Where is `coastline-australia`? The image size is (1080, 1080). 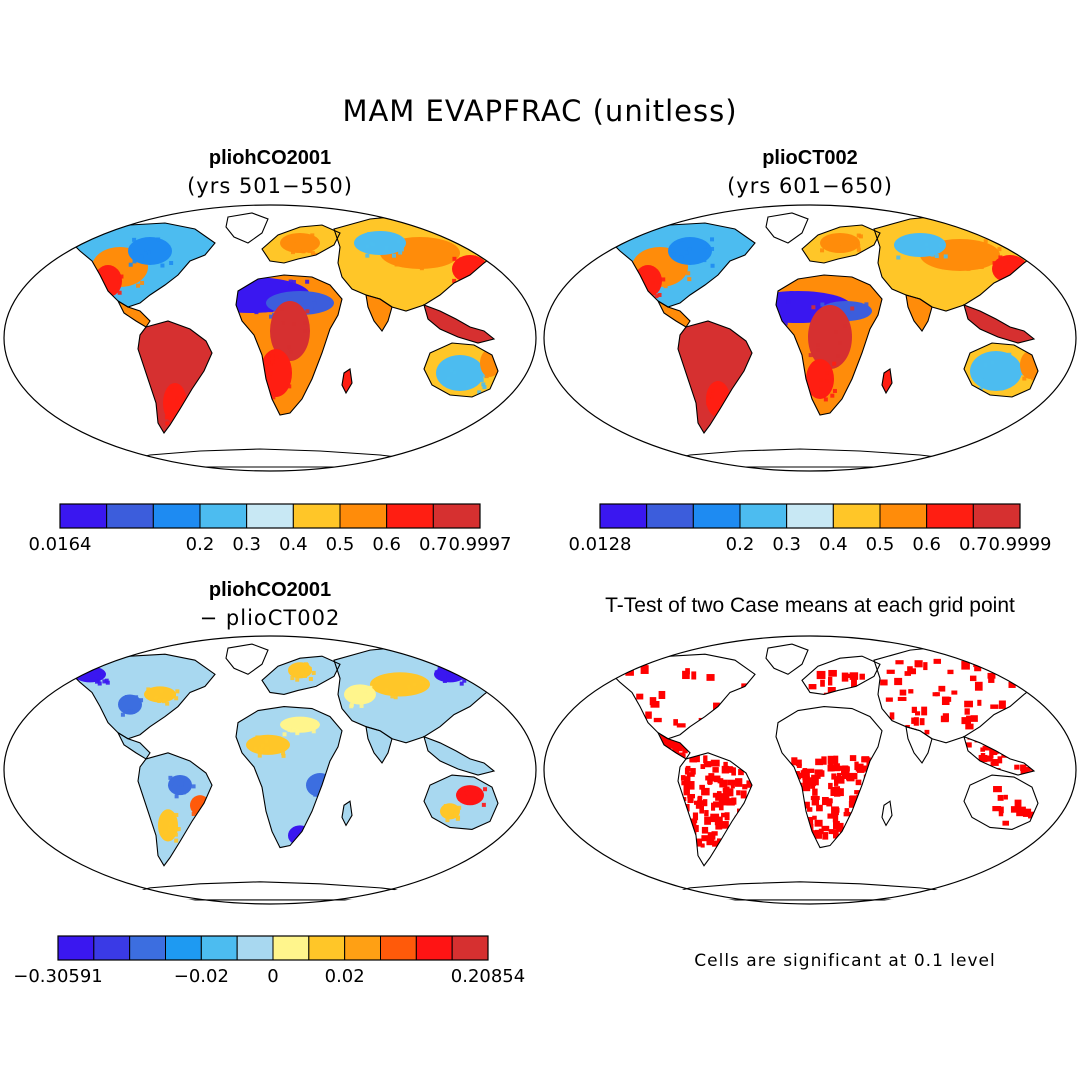
coastline-australia is located at coordinates (461, 802).